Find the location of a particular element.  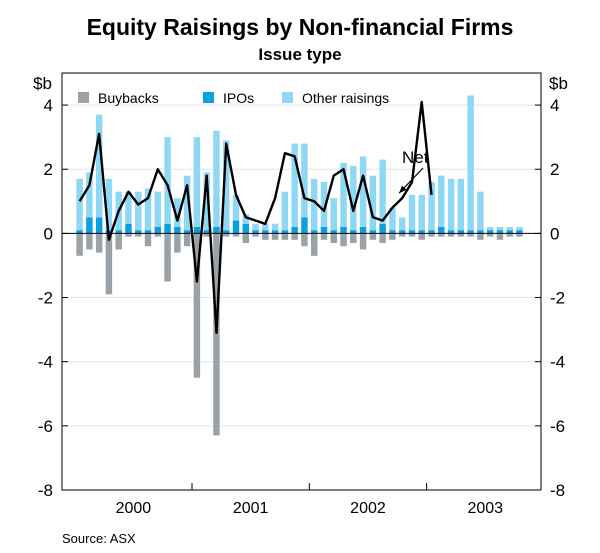

y-tick-label-left: -6 is located at coordinates (45, 426).